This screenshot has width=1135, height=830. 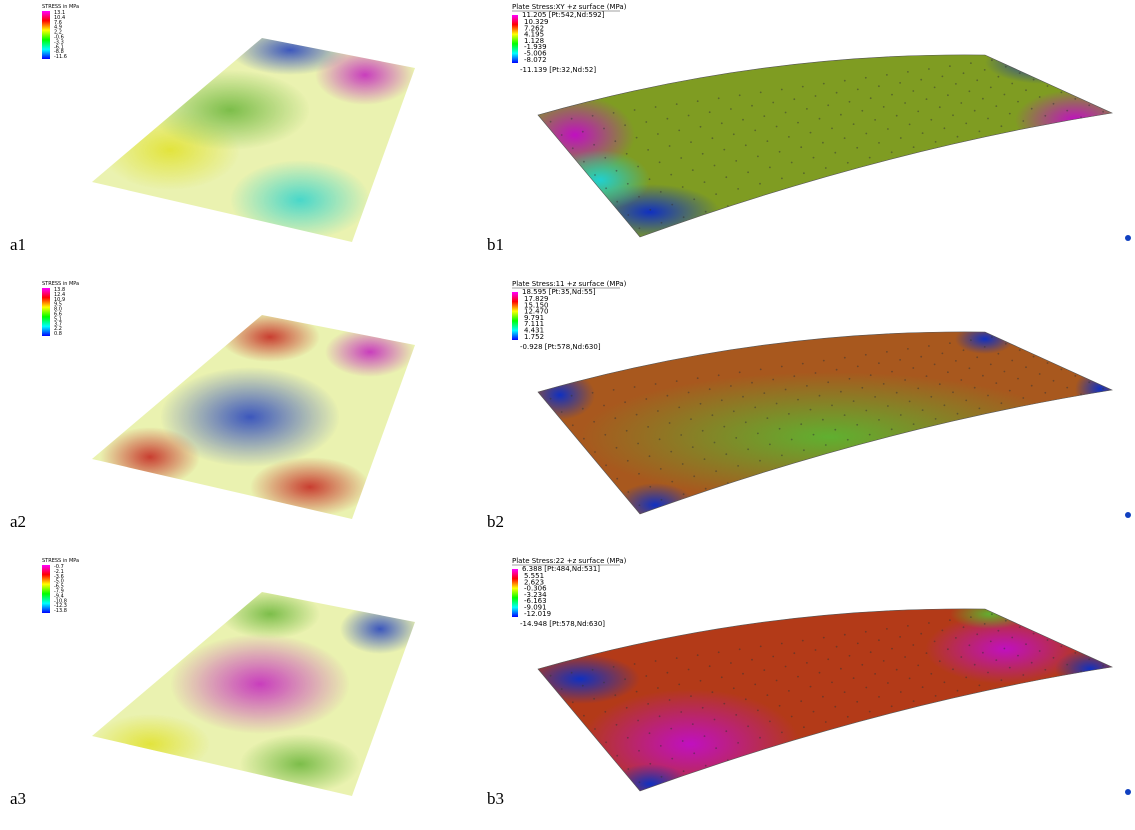 I want to click on legend-value: -0.7, so click(x=59, y=567).